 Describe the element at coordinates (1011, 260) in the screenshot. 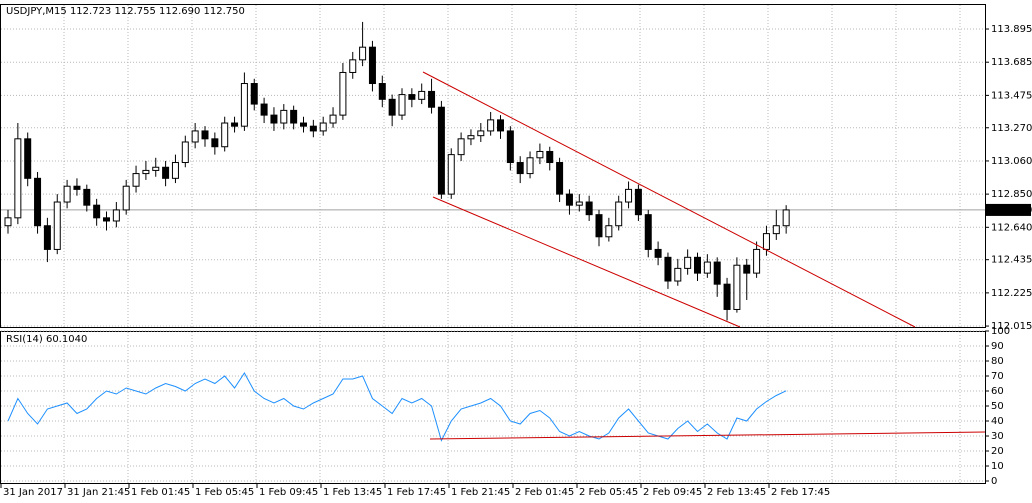

I see `y-tick-label: 112.435` at that location.